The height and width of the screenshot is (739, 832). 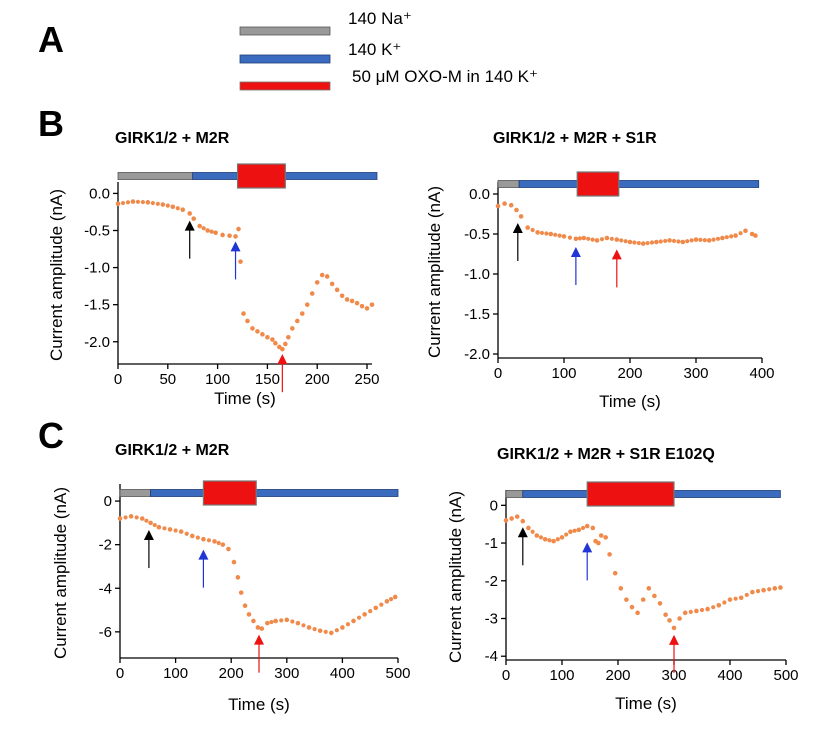 What do you see at coordinates (630, 401) in the screenshot?
I see `x-axis-label: Time (s)` at bounding box center [630, 401].